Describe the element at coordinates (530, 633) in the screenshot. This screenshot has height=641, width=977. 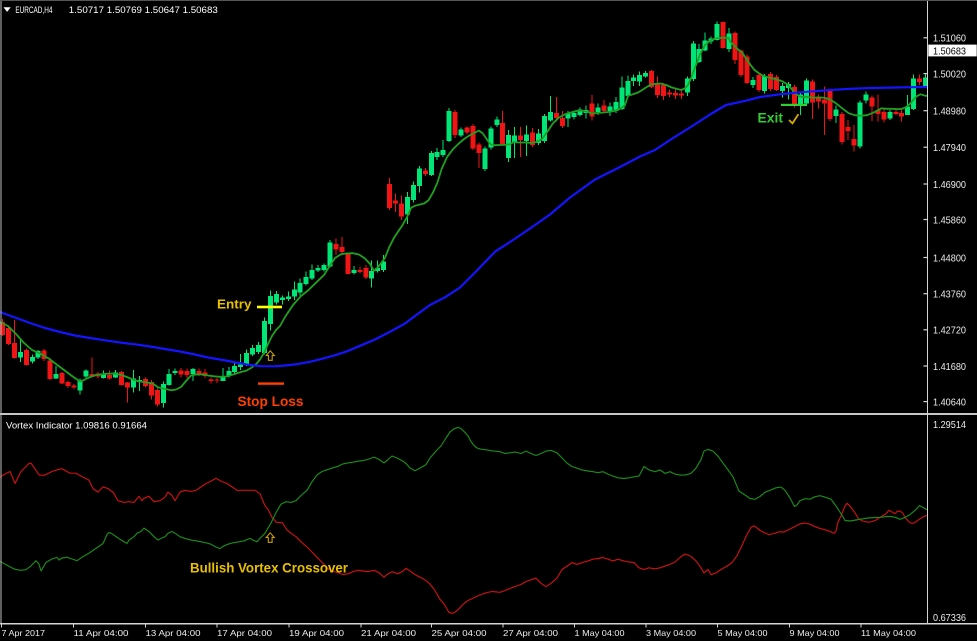
I see `svg-text: 27 Apr 04:00` at that location.